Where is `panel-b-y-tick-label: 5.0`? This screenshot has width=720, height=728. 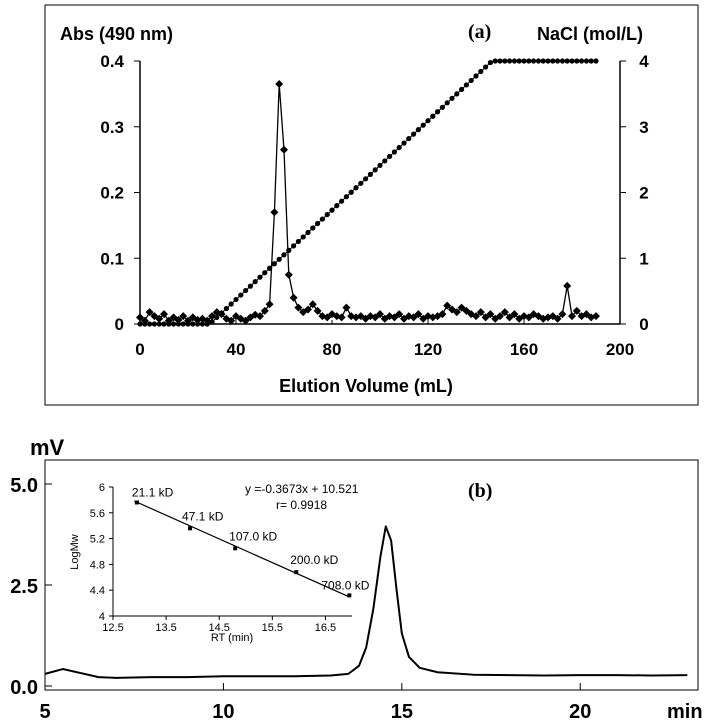
panel-b-y-tick-label: 5.0 is located at coordinates (24, 486).